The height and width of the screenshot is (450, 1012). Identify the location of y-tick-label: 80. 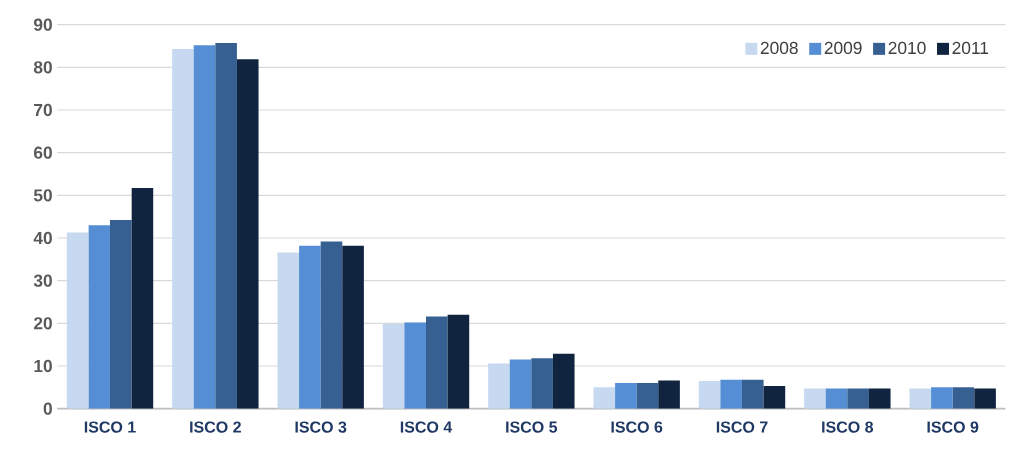
(42, 67).